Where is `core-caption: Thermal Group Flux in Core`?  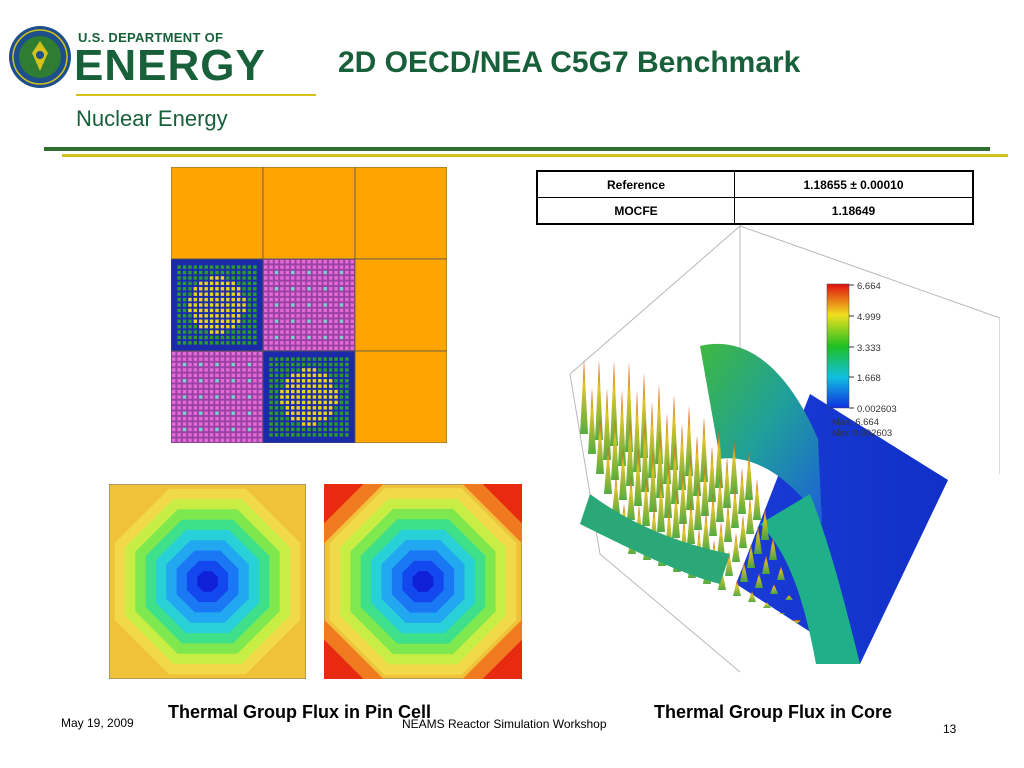
core-caption: Thermal Group Flux in Core is located at coordinates (773, 712).